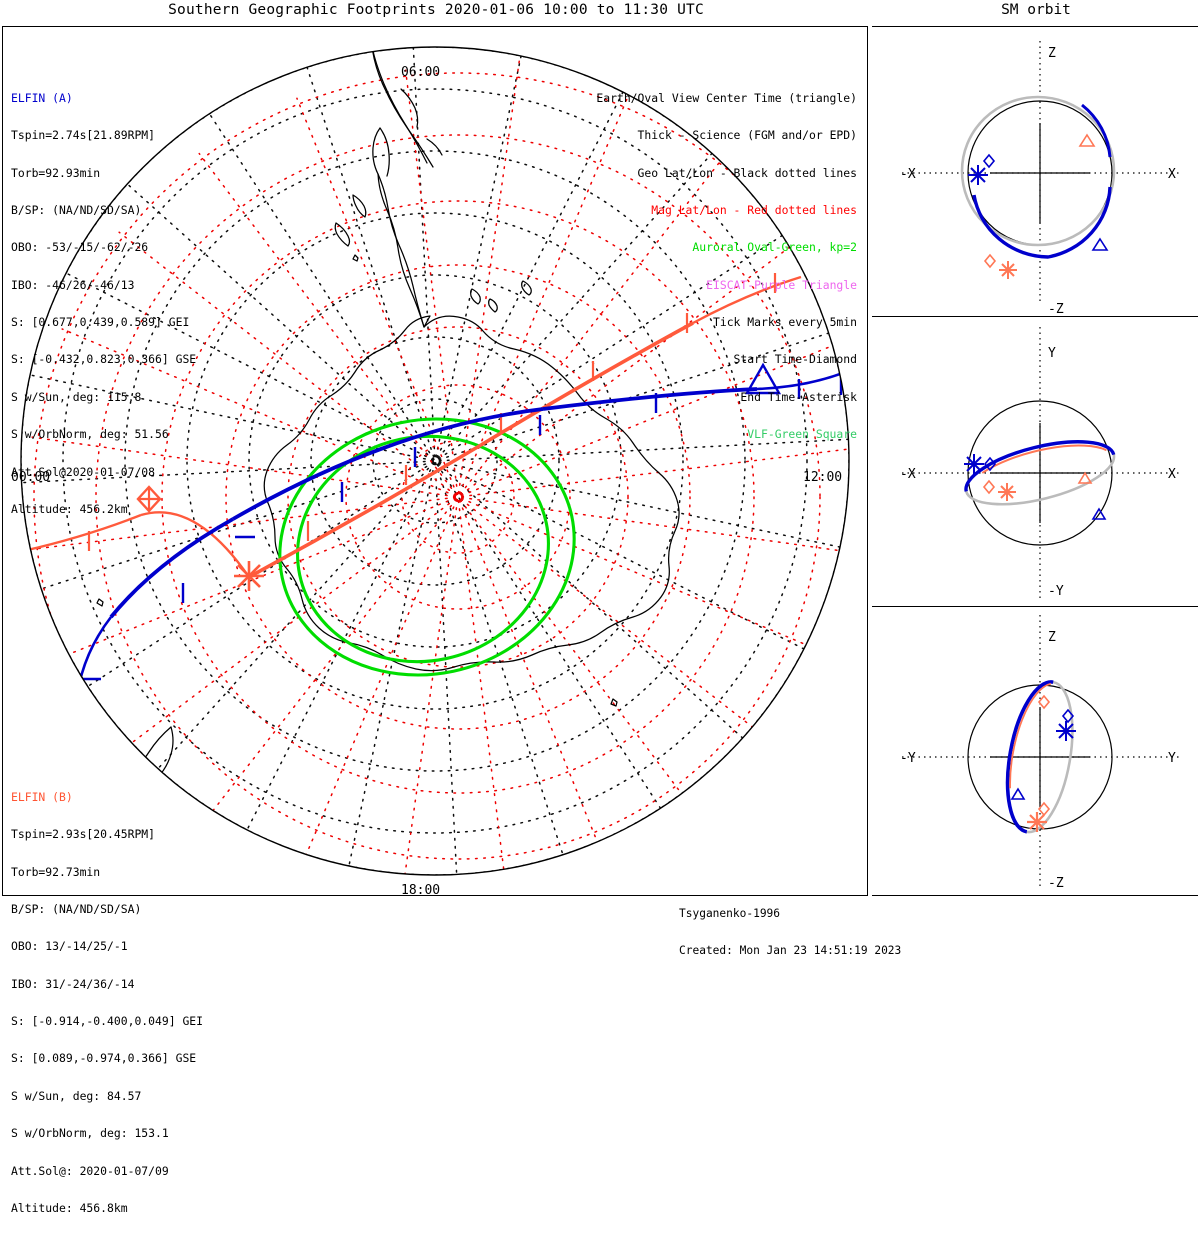 This screenshot has height=1240, width=1200. I want to click on elfin-a-line-8: S w/OrbNorm, deg: 51.56, so click(90, 434).